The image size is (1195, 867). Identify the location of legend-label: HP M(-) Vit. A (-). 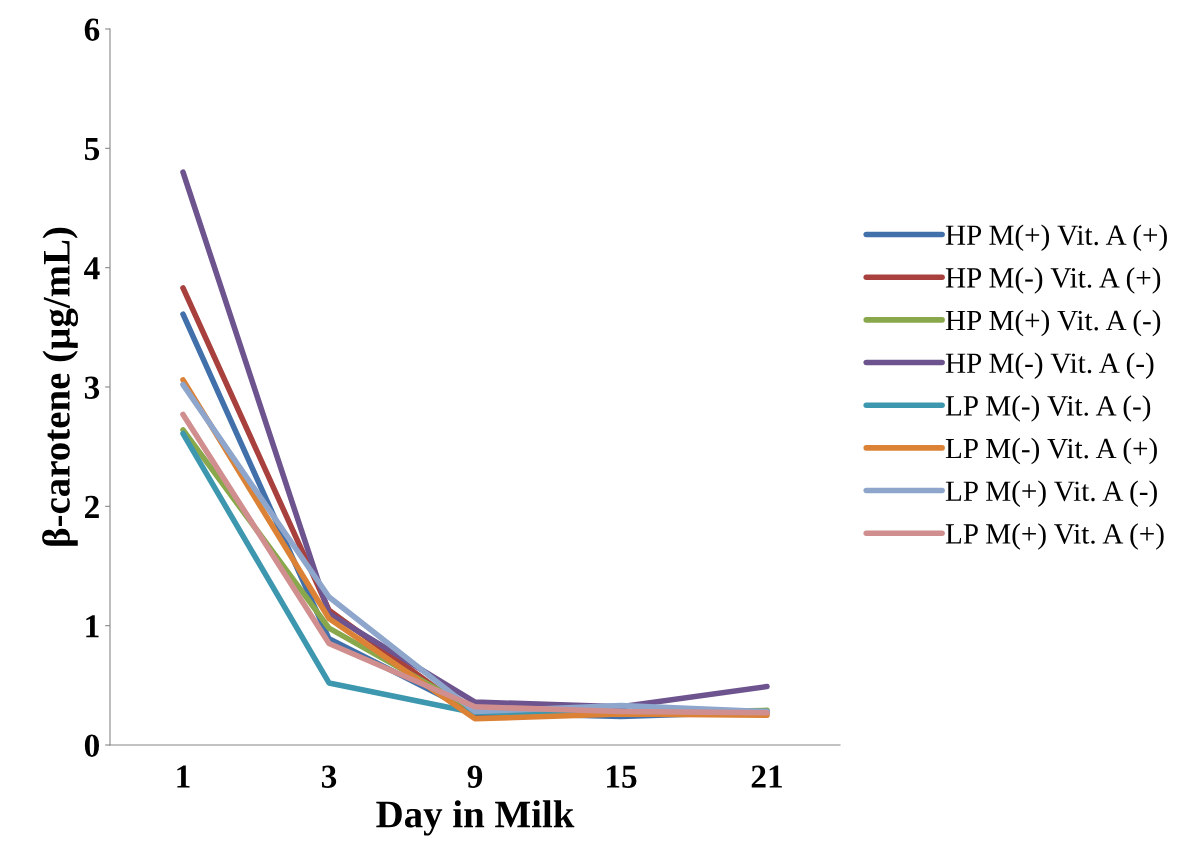
(1049, 365).